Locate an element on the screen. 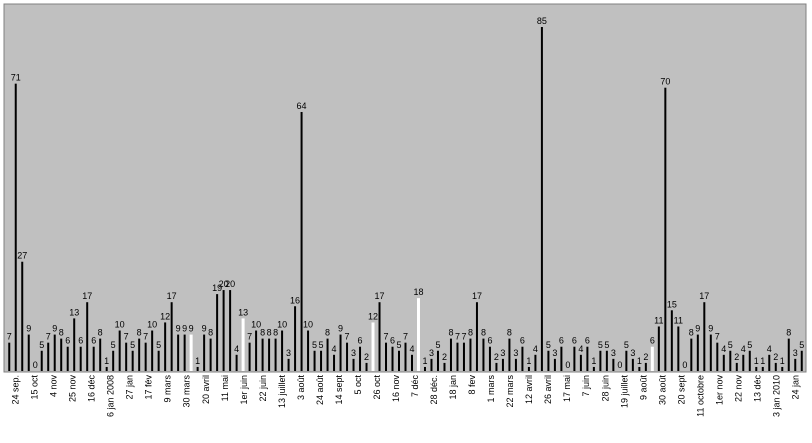  value-label-8: 8 is located at coordinates (61, 333).